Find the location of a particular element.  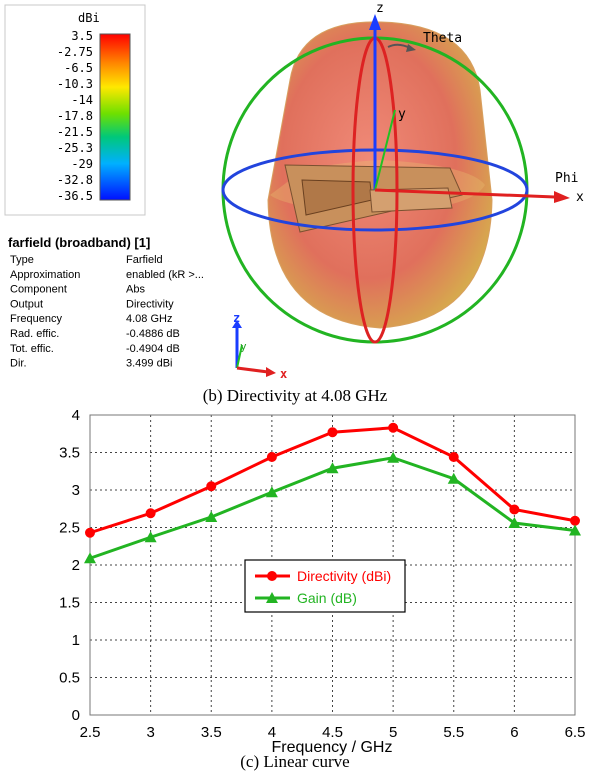

colorbar is located at coordinates (115, 117).